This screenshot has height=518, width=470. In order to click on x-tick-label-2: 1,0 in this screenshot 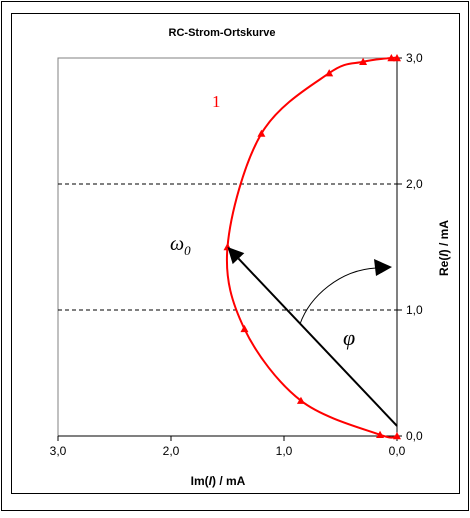, I will do `click(284, 451)`.